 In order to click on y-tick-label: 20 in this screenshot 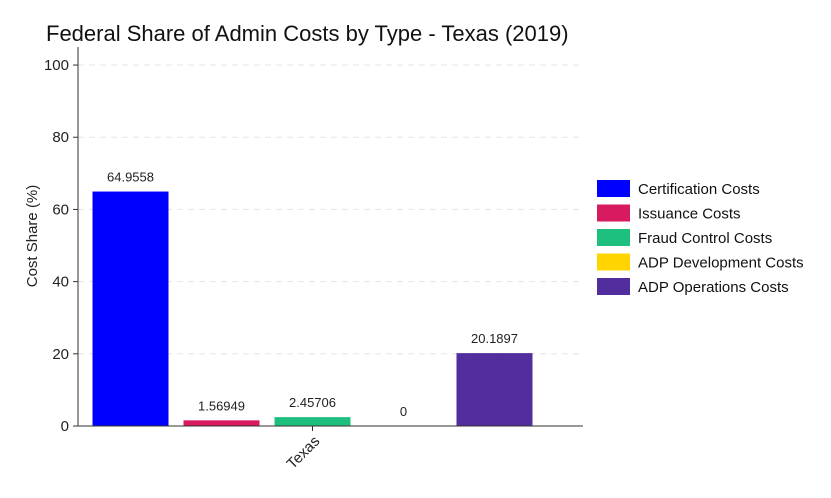, I will do `click(60, 354)`.